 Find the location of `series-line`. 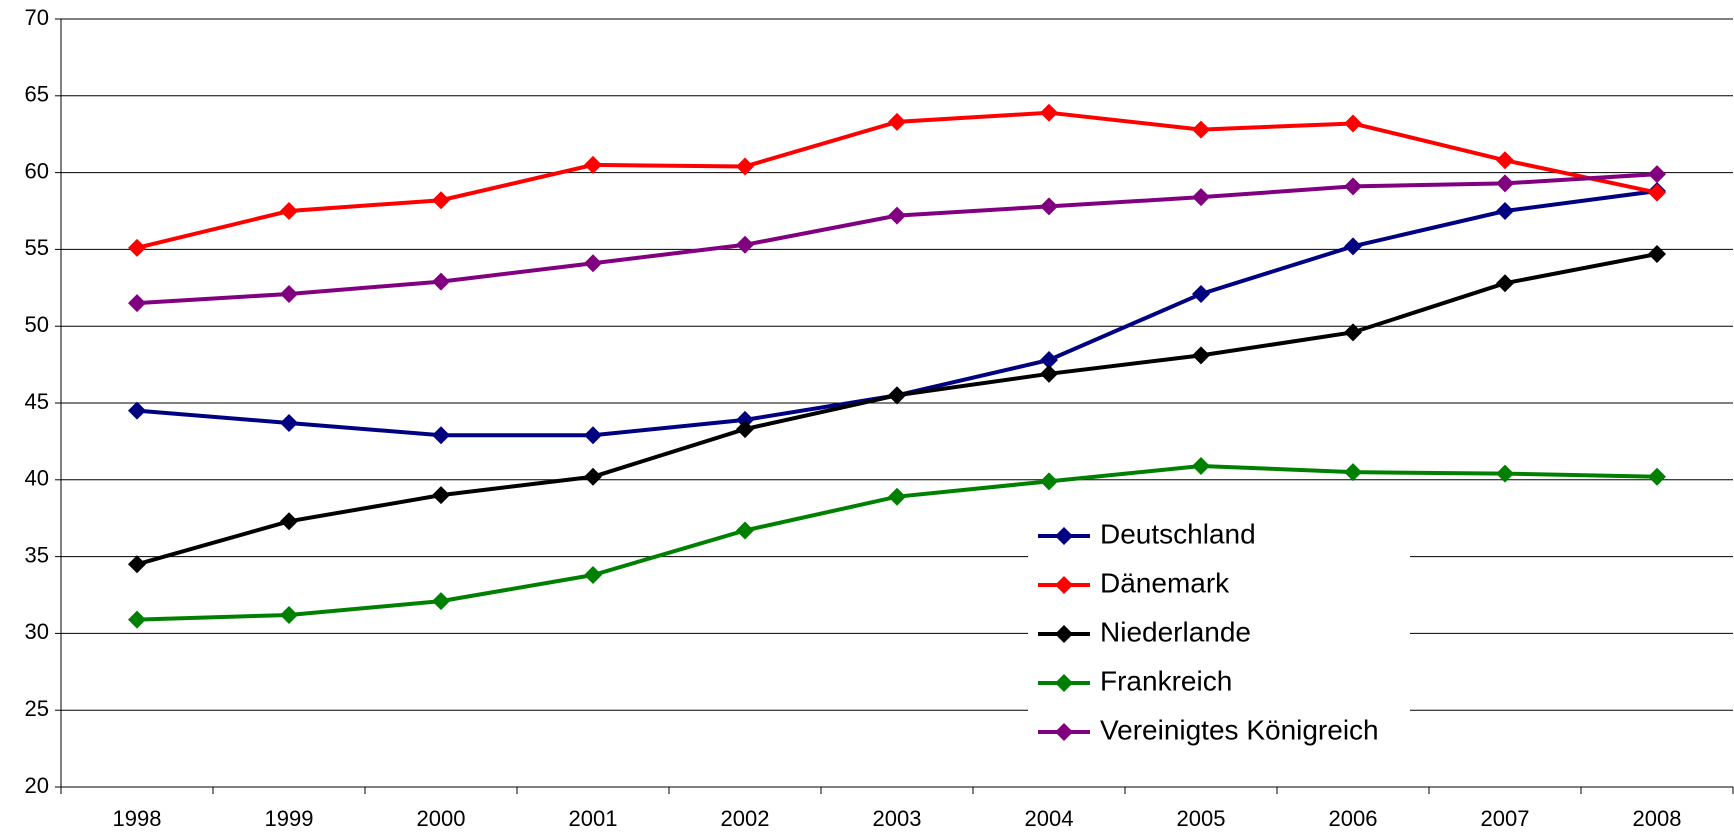

series-line is located at coordinates (897, 239).